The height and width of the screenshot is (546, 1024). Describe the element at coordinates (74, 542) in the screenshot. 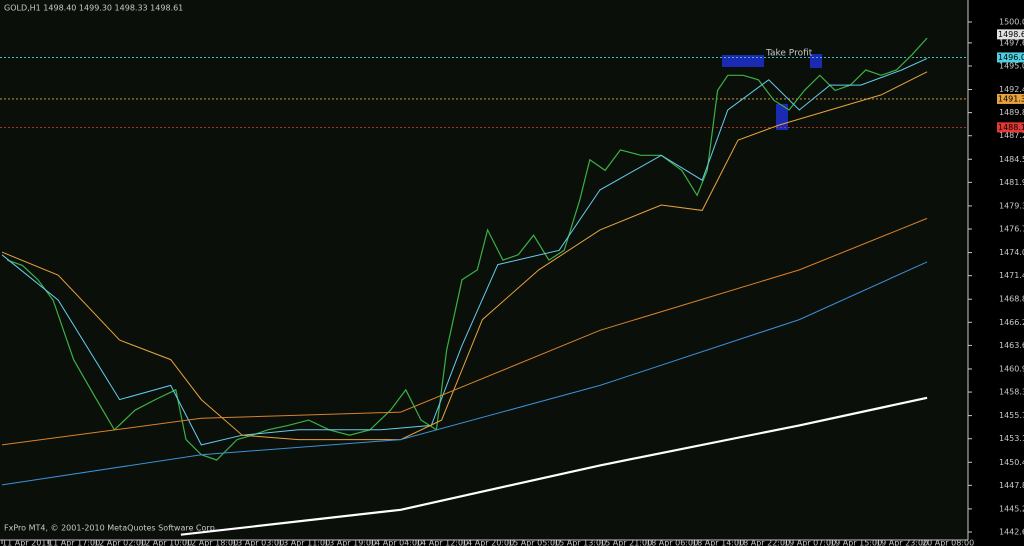

I see `x-tick-label: 11 Apr 17:00` at that location.